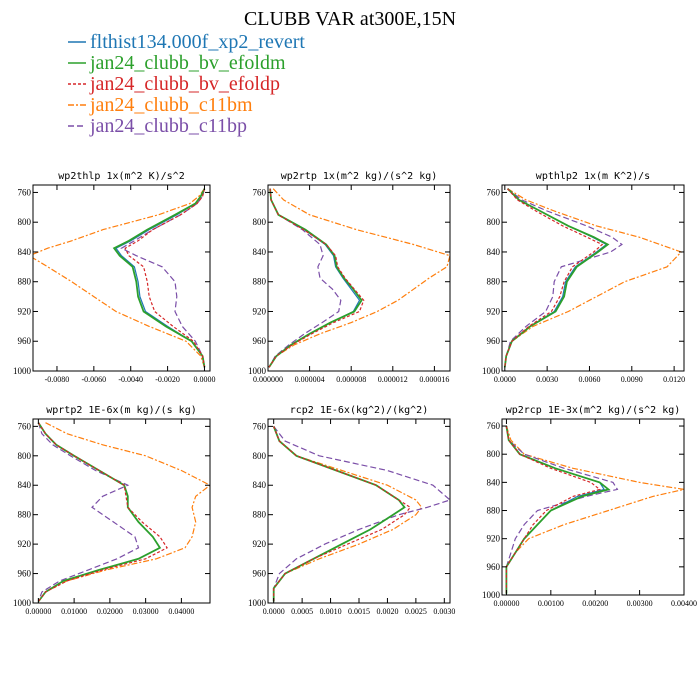  I want to click on legend-entry: jan24_clubb_bv_efoldm, so click(177, 63).